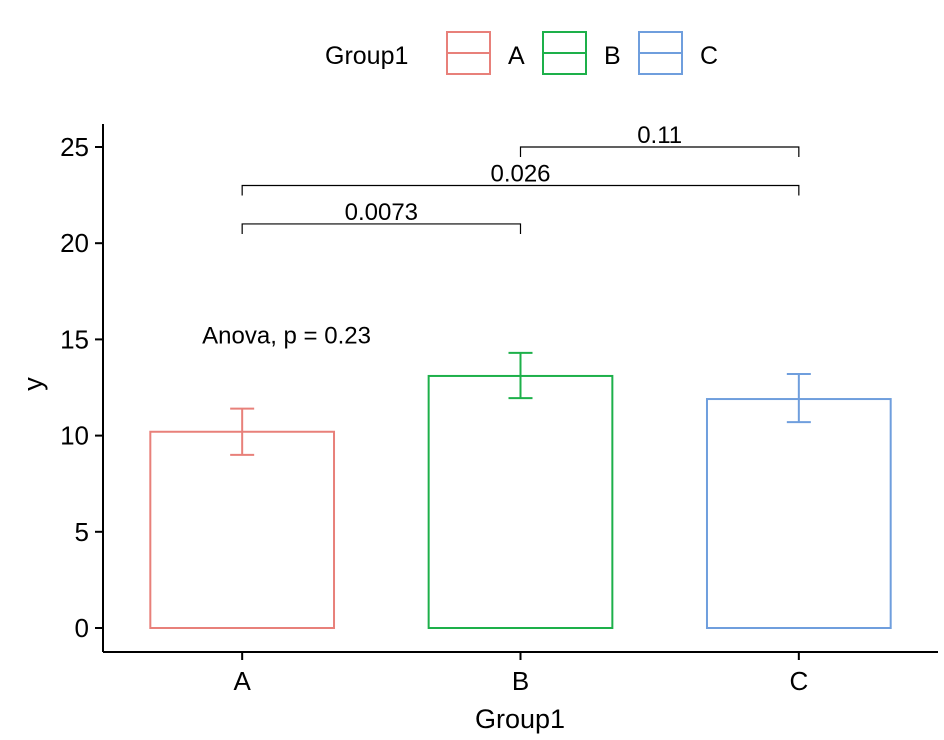 The width and height of the screenshot is (944, 740). What do you see at coordinates (709, 56) in the screenshot?
I see `legend-label: C` at bounding box center [709, 56].